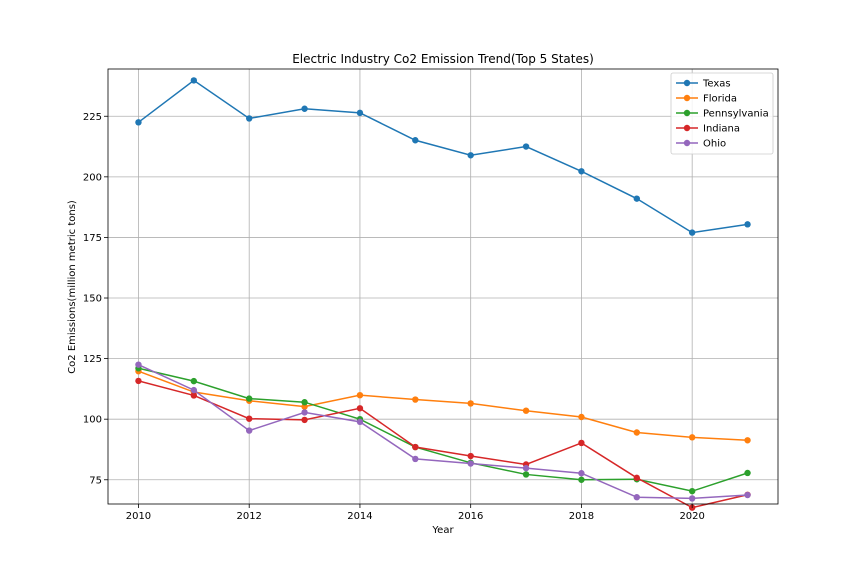 This screenshot has height=576, width=864. What do you see at coordinates (72, 287) in the screenshot?
I see `y-axis-label: Co2 Emissions(million metric tons)` at bounding box center [72, 287].